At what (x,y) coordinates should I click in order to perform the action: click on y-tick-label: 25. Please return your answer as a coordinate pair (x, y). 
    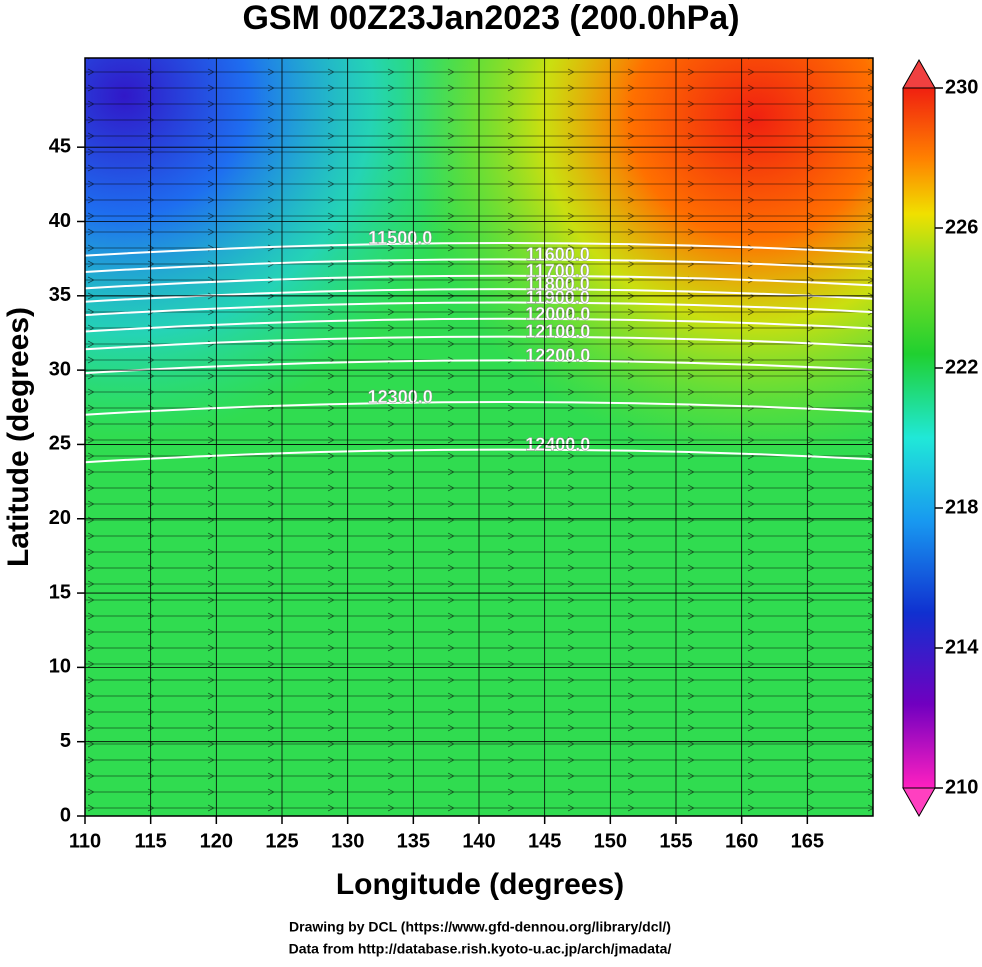
    Looking at the image, I should click on (60, 444).